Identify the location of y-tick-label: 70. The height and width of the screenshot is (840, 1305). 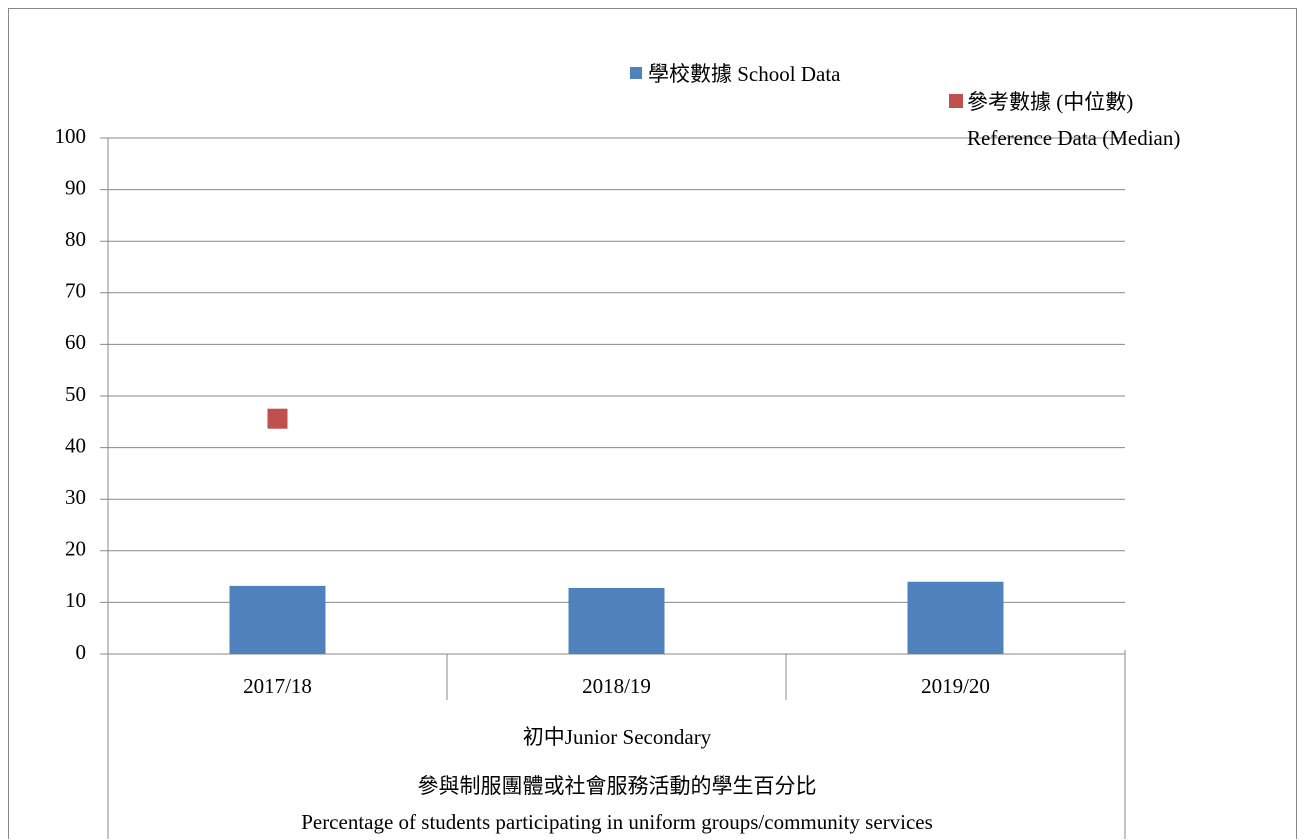
(75, 291).